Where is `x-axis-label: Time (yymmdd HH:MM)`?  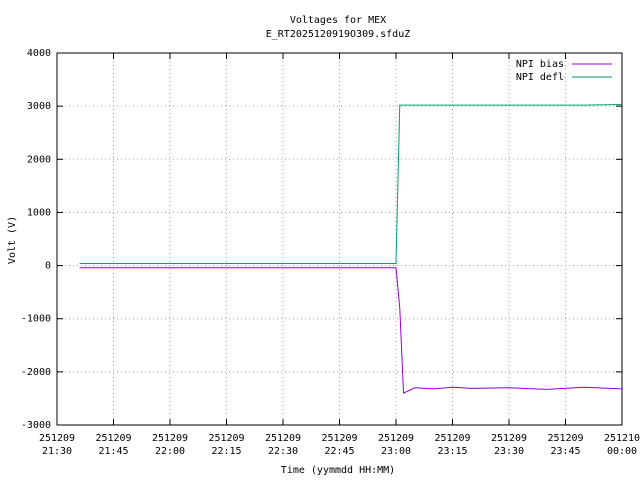 x-axis-label: Time (yymmdd HH:MM) is located at coordinates (338, 470).